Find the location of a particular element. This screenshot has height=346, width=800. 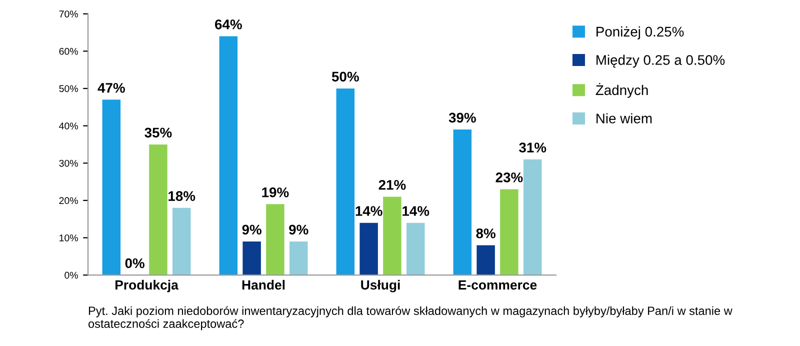

data-label: 19% is located at coordinates (275, 192).